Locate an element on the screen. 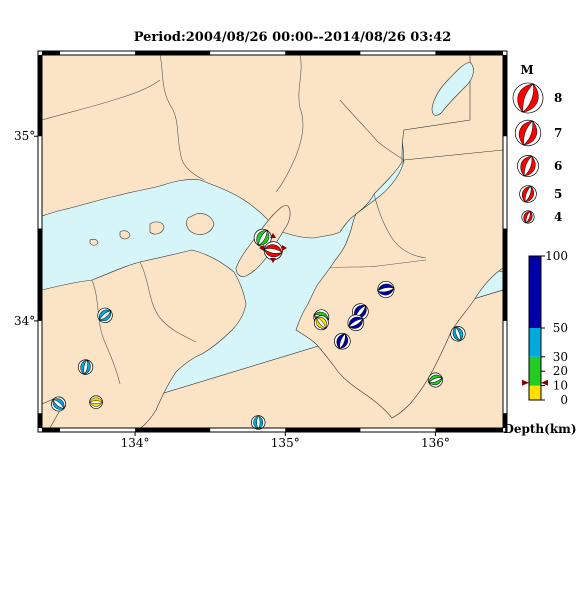 This screenshot has width=585, height=600. highlight-marker is located at coordinates (273, 248).